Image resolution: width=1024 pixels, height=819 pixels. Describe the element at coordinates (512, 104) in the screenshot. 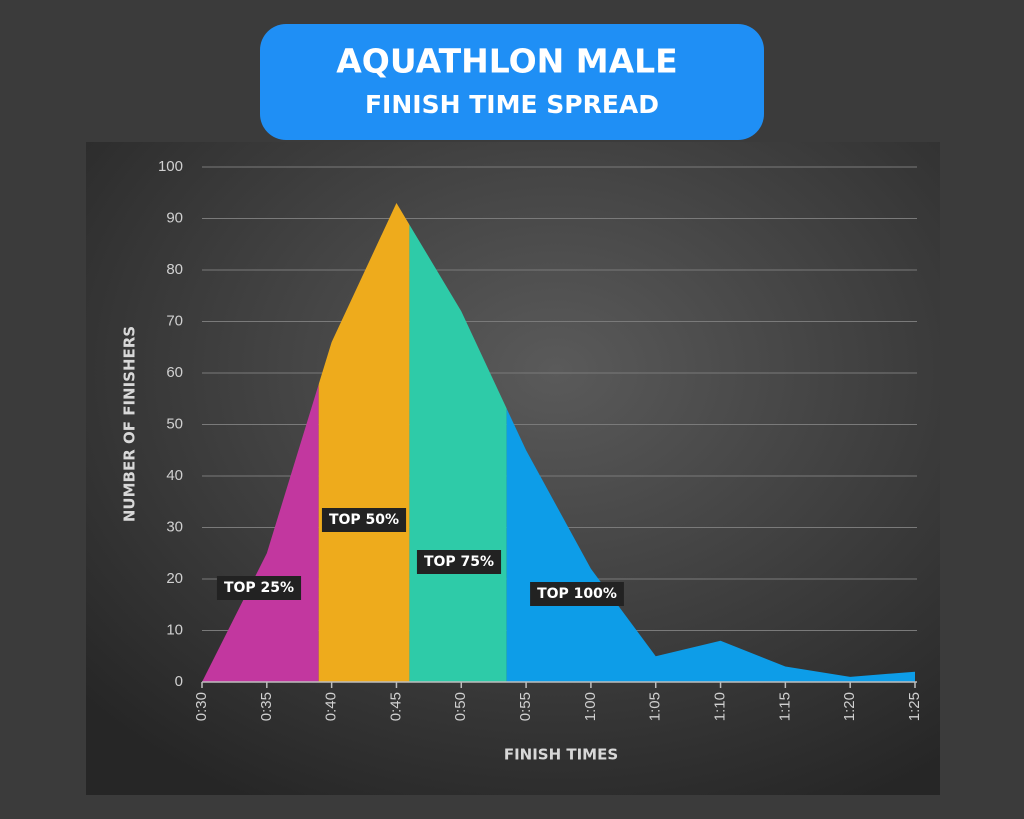

I see `chart-subtitle: FINISH TIME SPREAD` at that location.